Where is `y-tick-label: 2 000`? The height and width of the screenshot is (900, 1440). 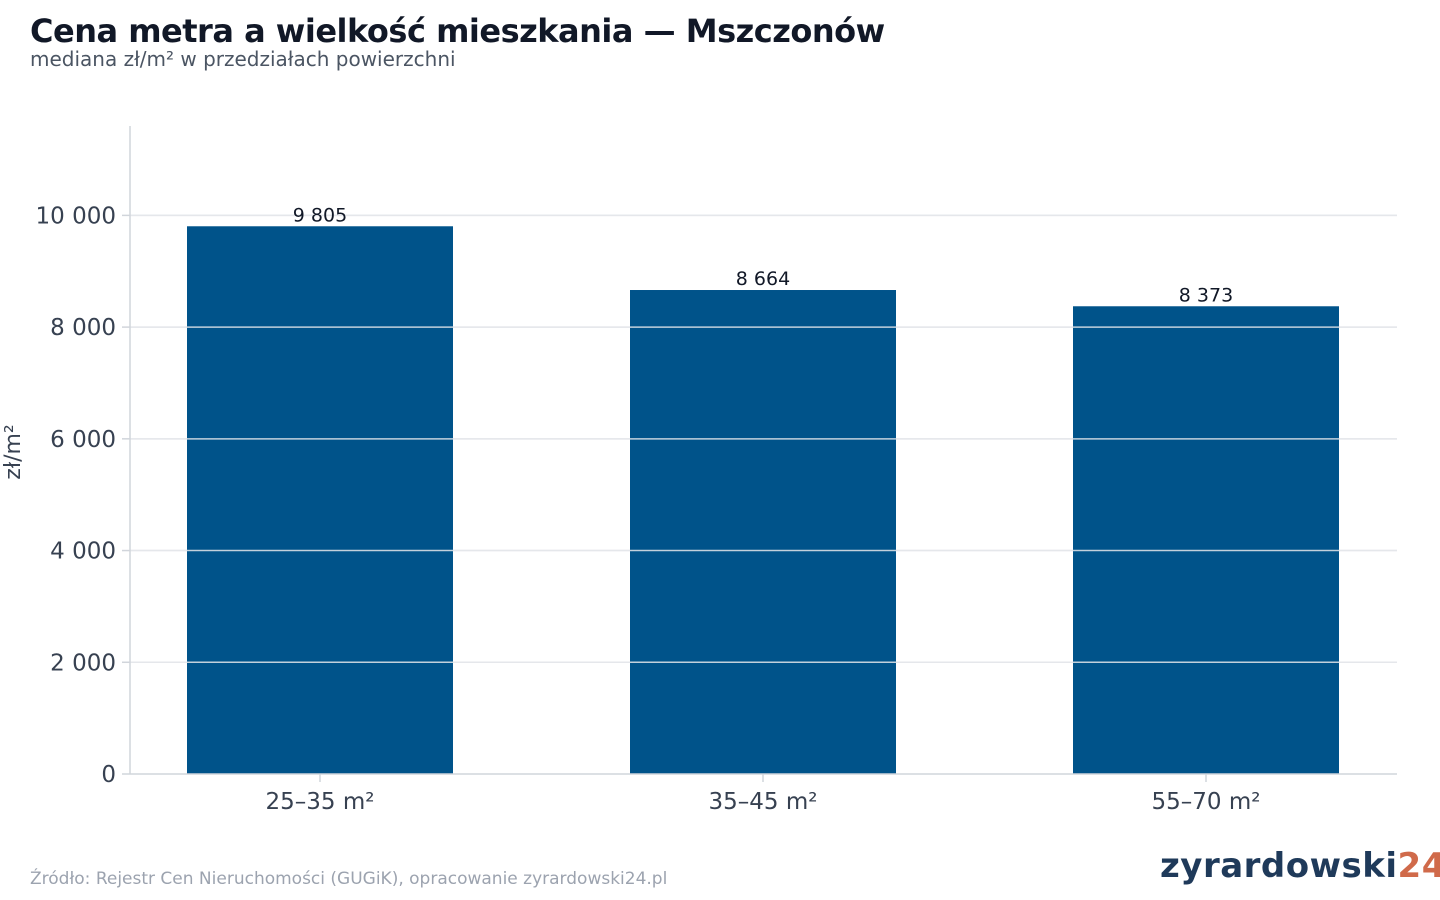
y-tick-label: 2 000 is located at coordinates (83, 663).